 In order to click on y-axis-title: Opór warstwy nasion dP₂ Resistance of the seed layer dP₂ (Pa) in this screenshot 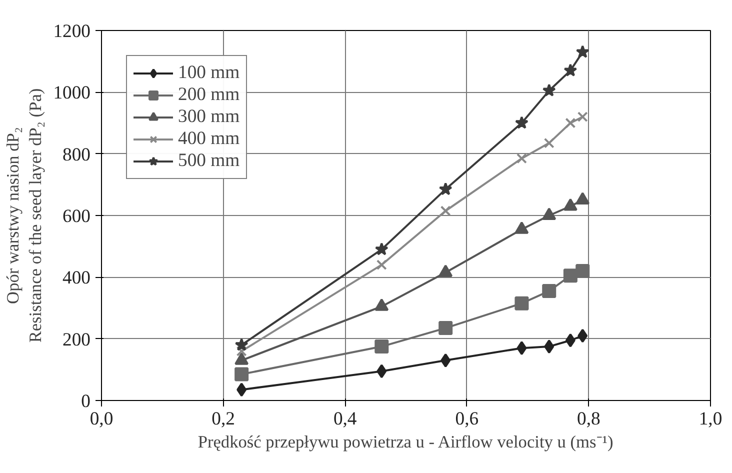, I will do `click(24, 215)`.